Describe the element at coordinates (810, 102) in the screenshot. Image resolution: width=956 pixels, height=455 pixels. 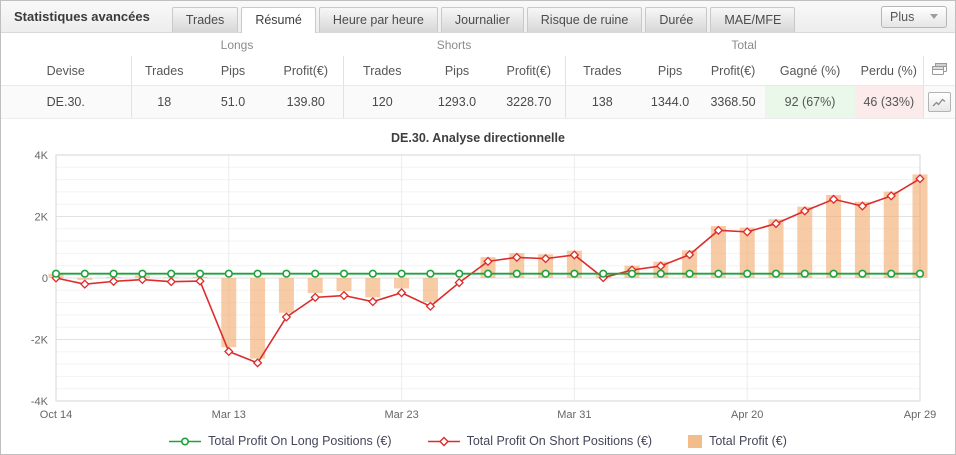
I see `cell-gagne-percent: 92 (67%)` at that location.